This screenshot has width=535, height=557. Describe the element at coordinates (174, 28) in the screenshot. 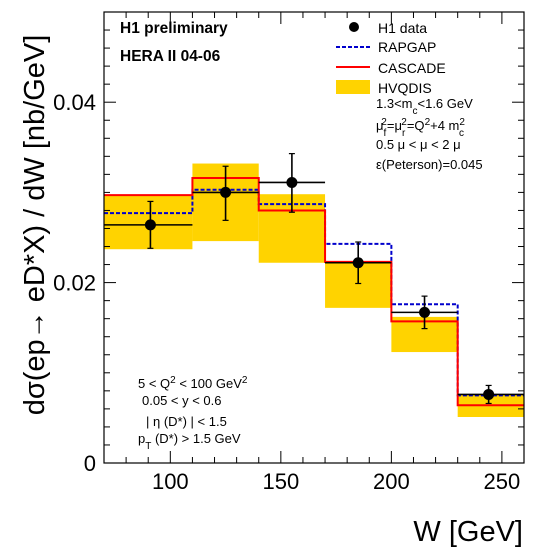

I see `experiment-label: H1 preliminary` at that location.